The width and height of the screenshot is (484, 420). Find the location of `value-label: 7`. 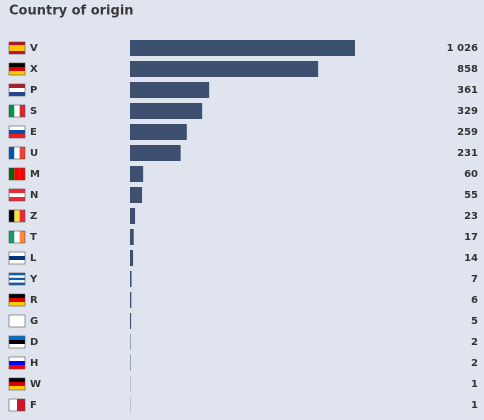

value-label: 7 is located at coordinates (474, 279).